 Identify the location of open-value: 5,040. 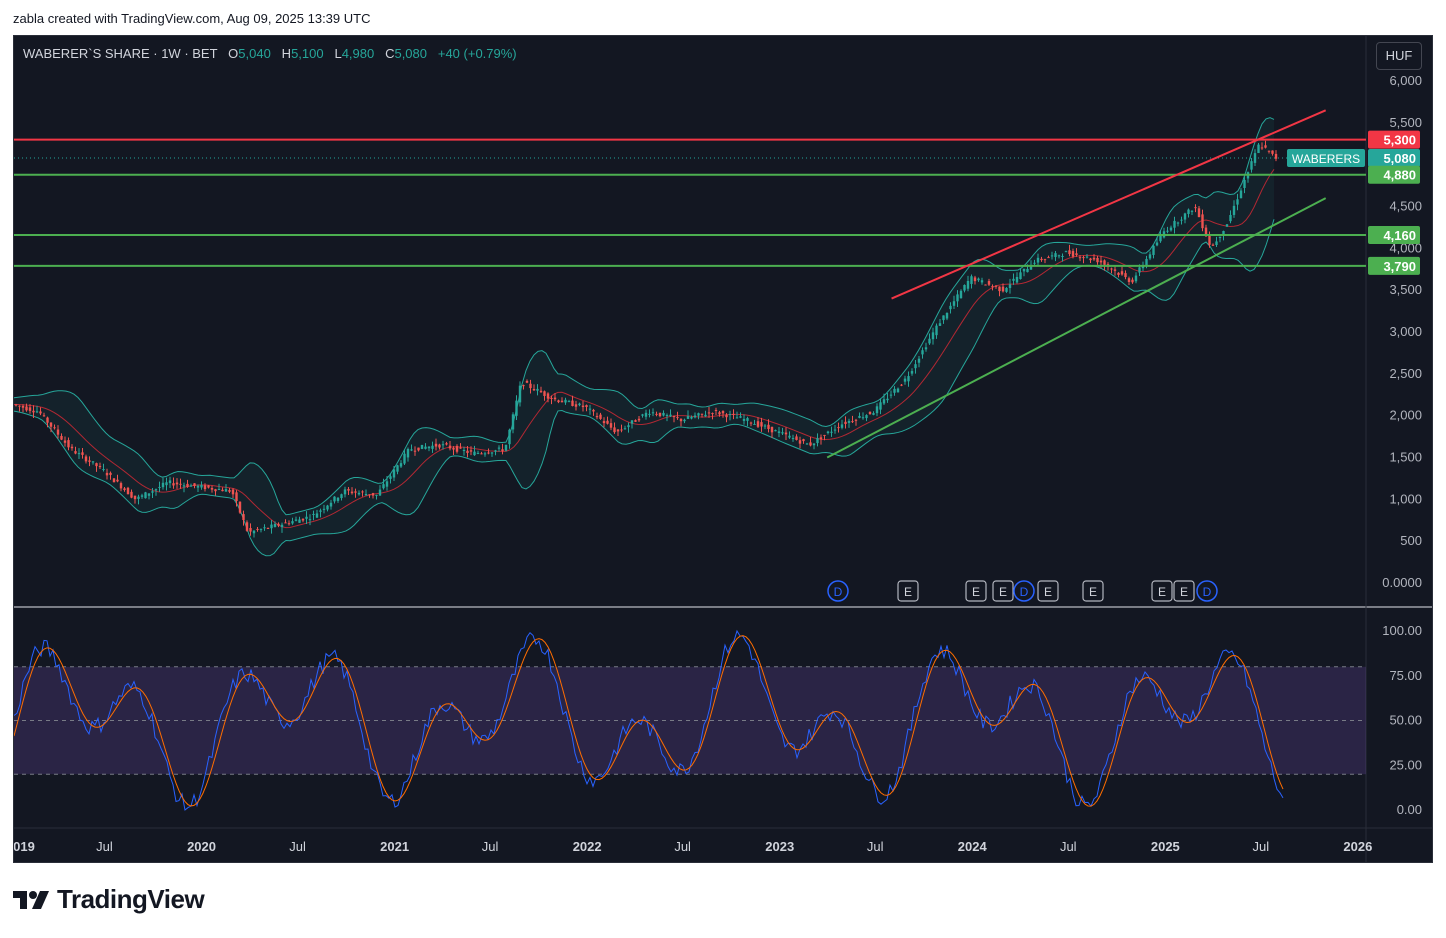
(254, 53).